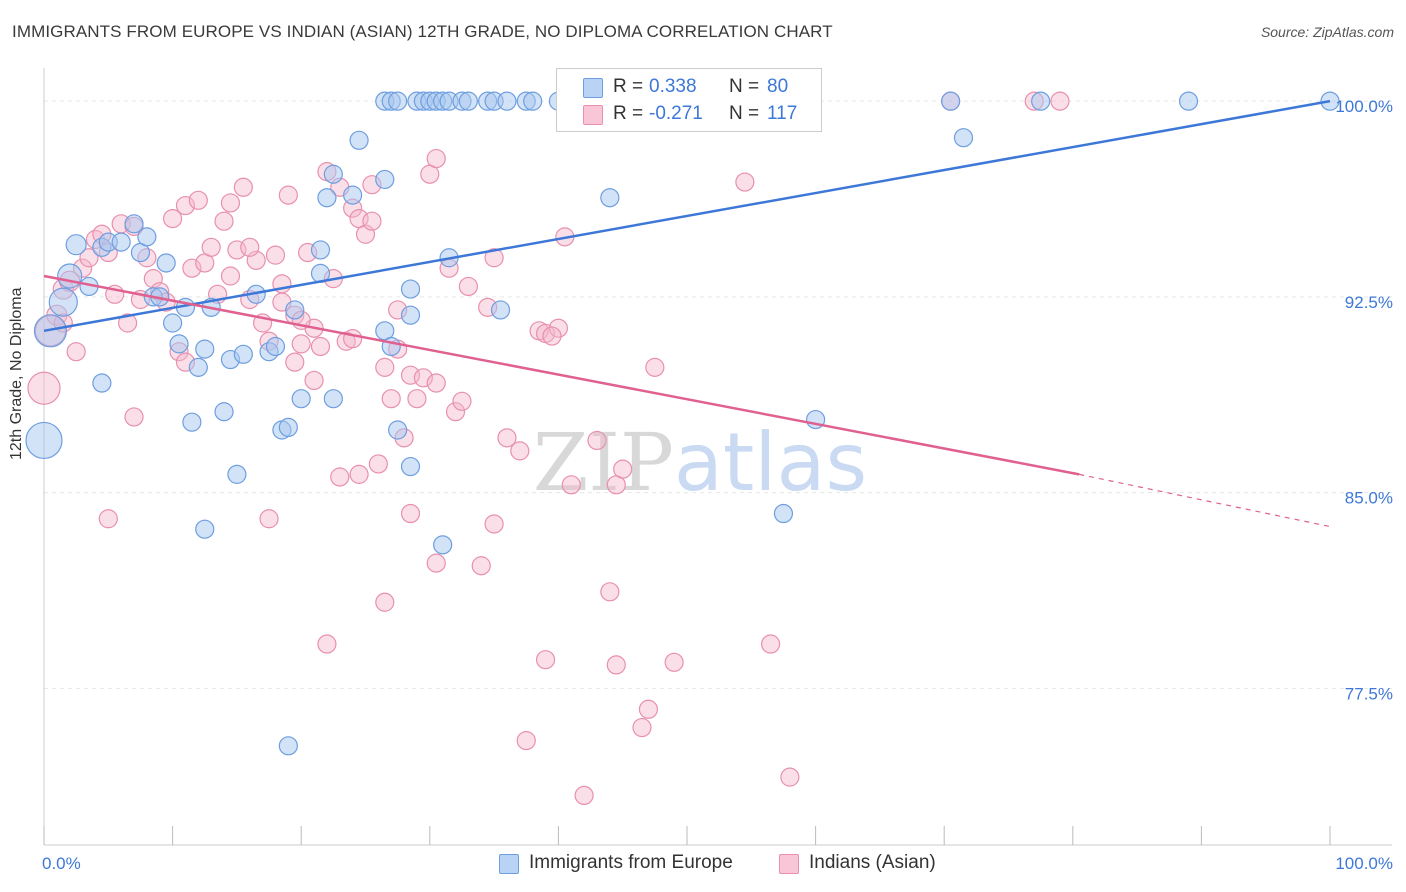 This screenshot has width=1406, height=892. What do you see at coordinates (61, 863) in the screenshot?
I see `x-tick-label: 0.0%` at bounding box center [61, 863].